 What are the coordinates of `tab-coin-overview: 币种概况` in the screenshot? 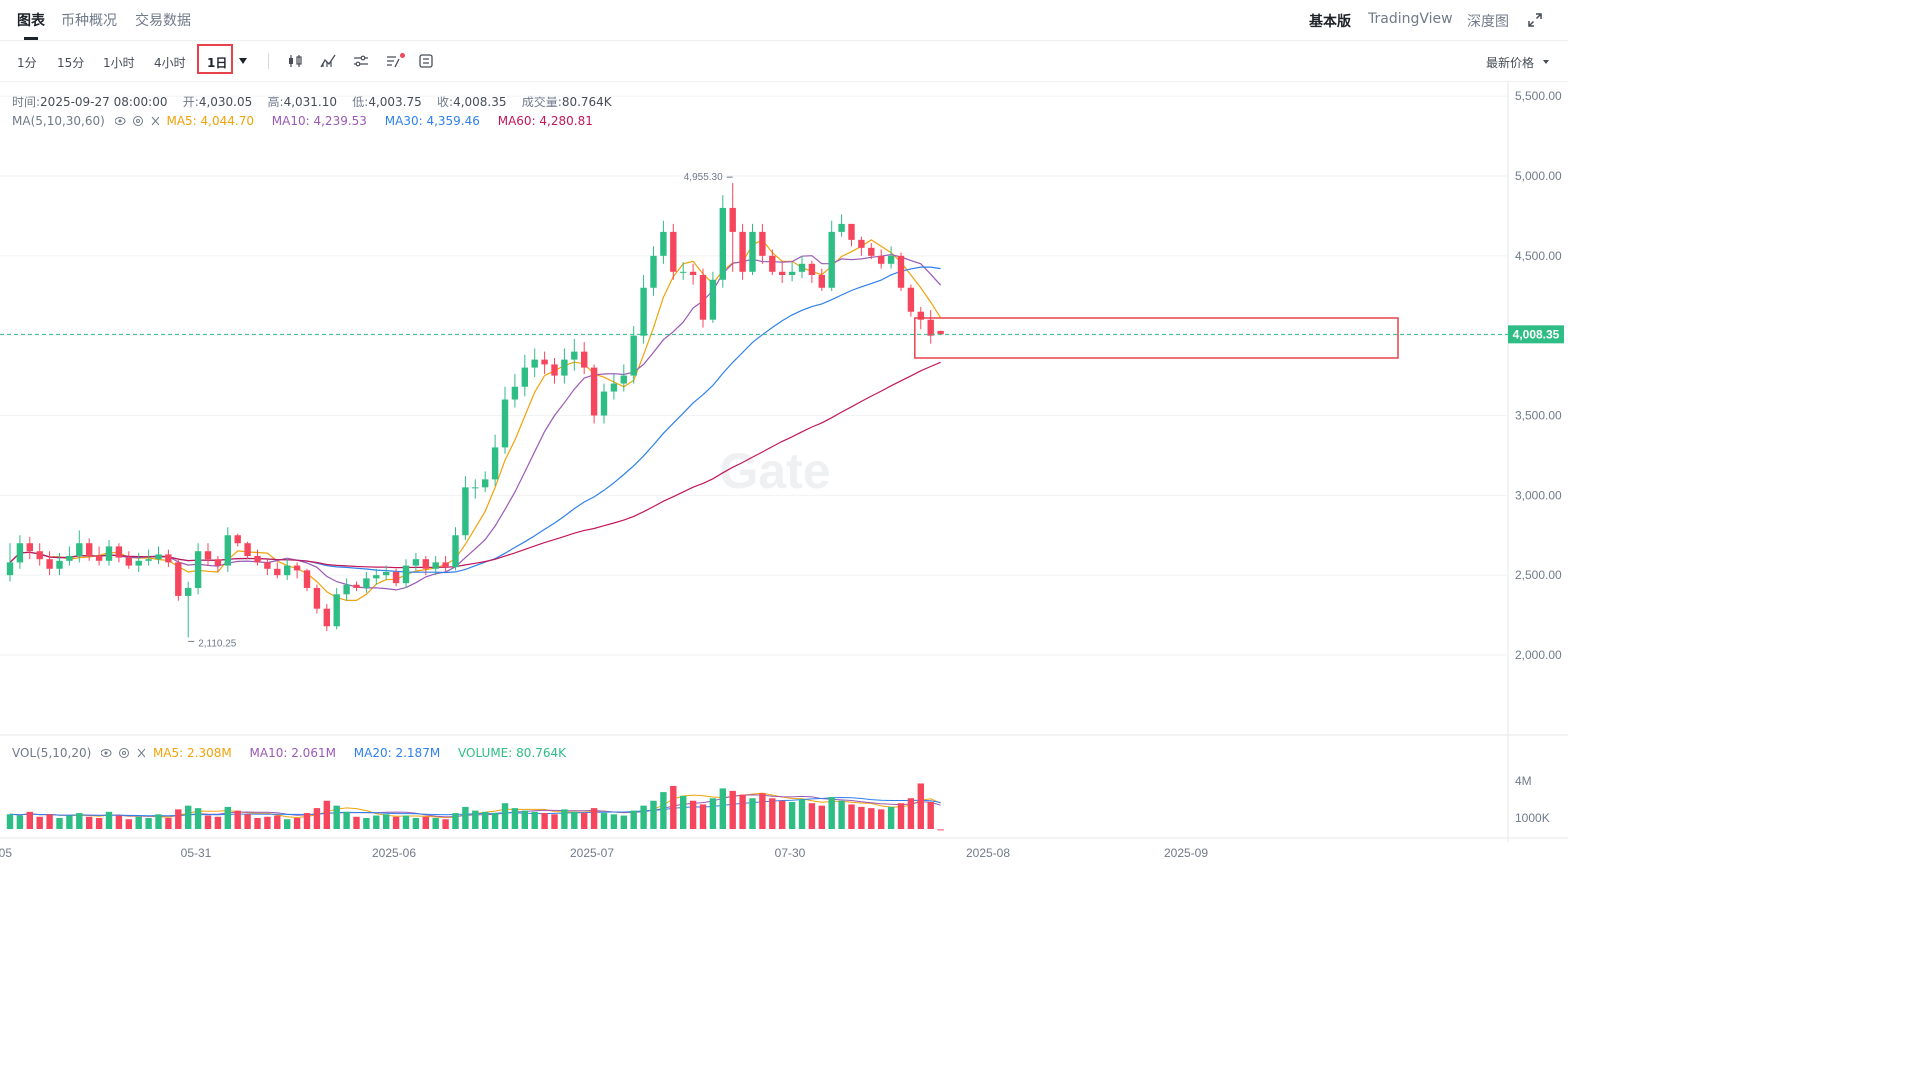 It's located at (89, 21).